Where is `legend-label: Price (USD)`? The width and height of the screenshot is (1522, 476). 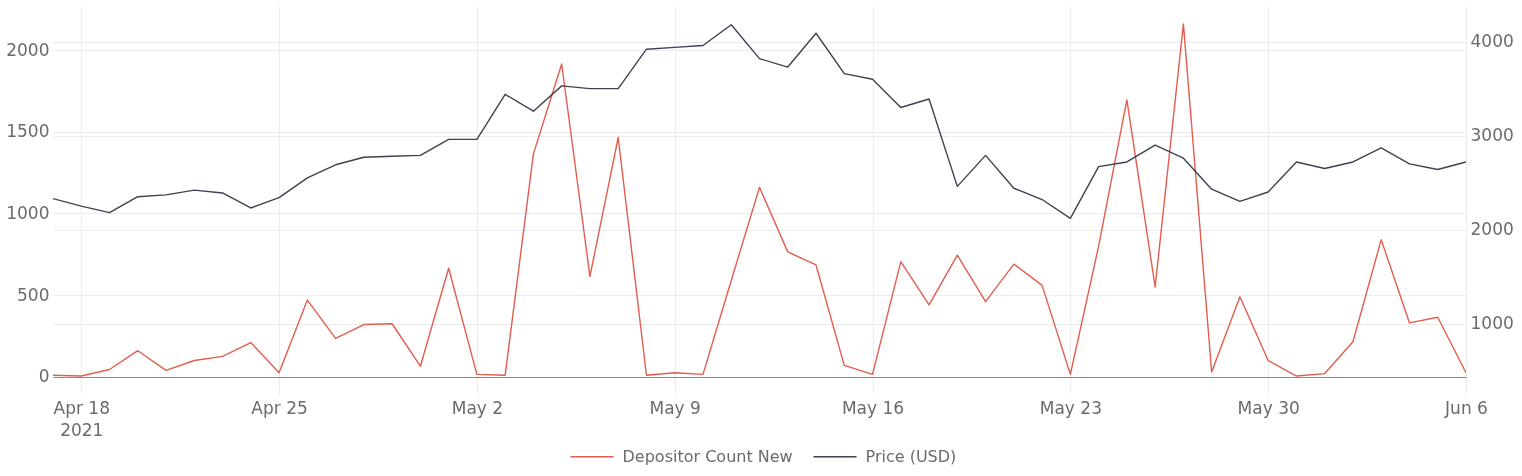 legend-label: Price (USD) is located at coordinates (911, 456).